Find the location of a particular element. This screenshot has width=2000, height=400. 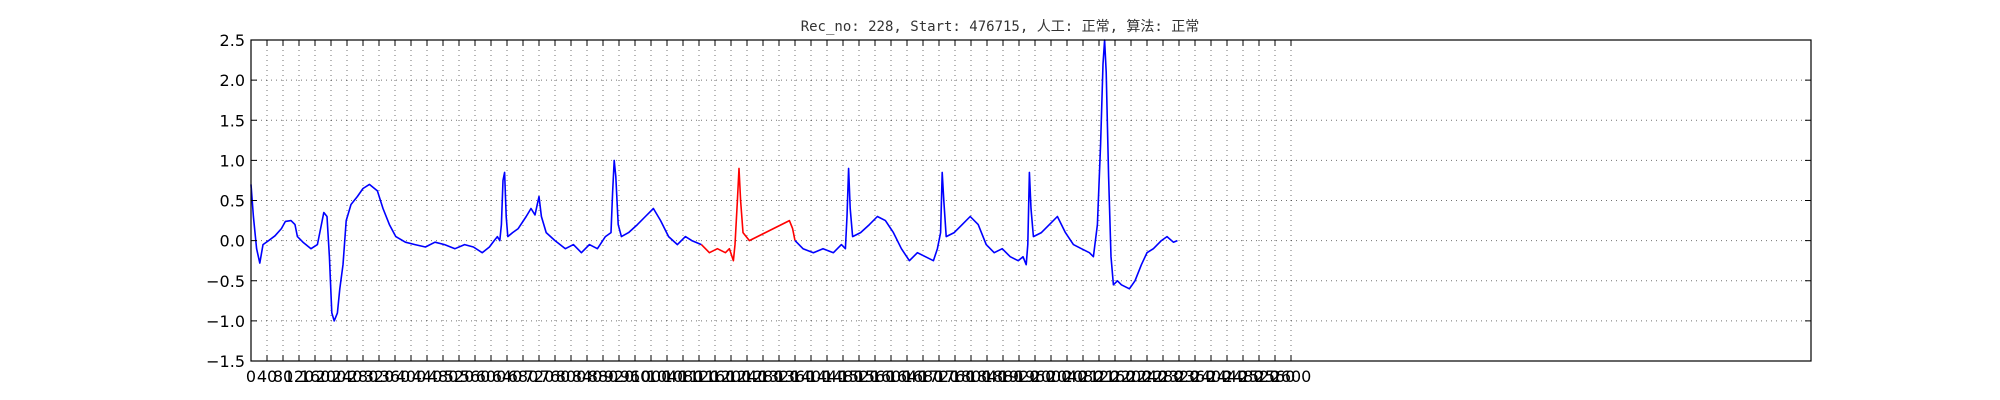

y-tick-label: 1.5 is located at coordinates (232, 120).